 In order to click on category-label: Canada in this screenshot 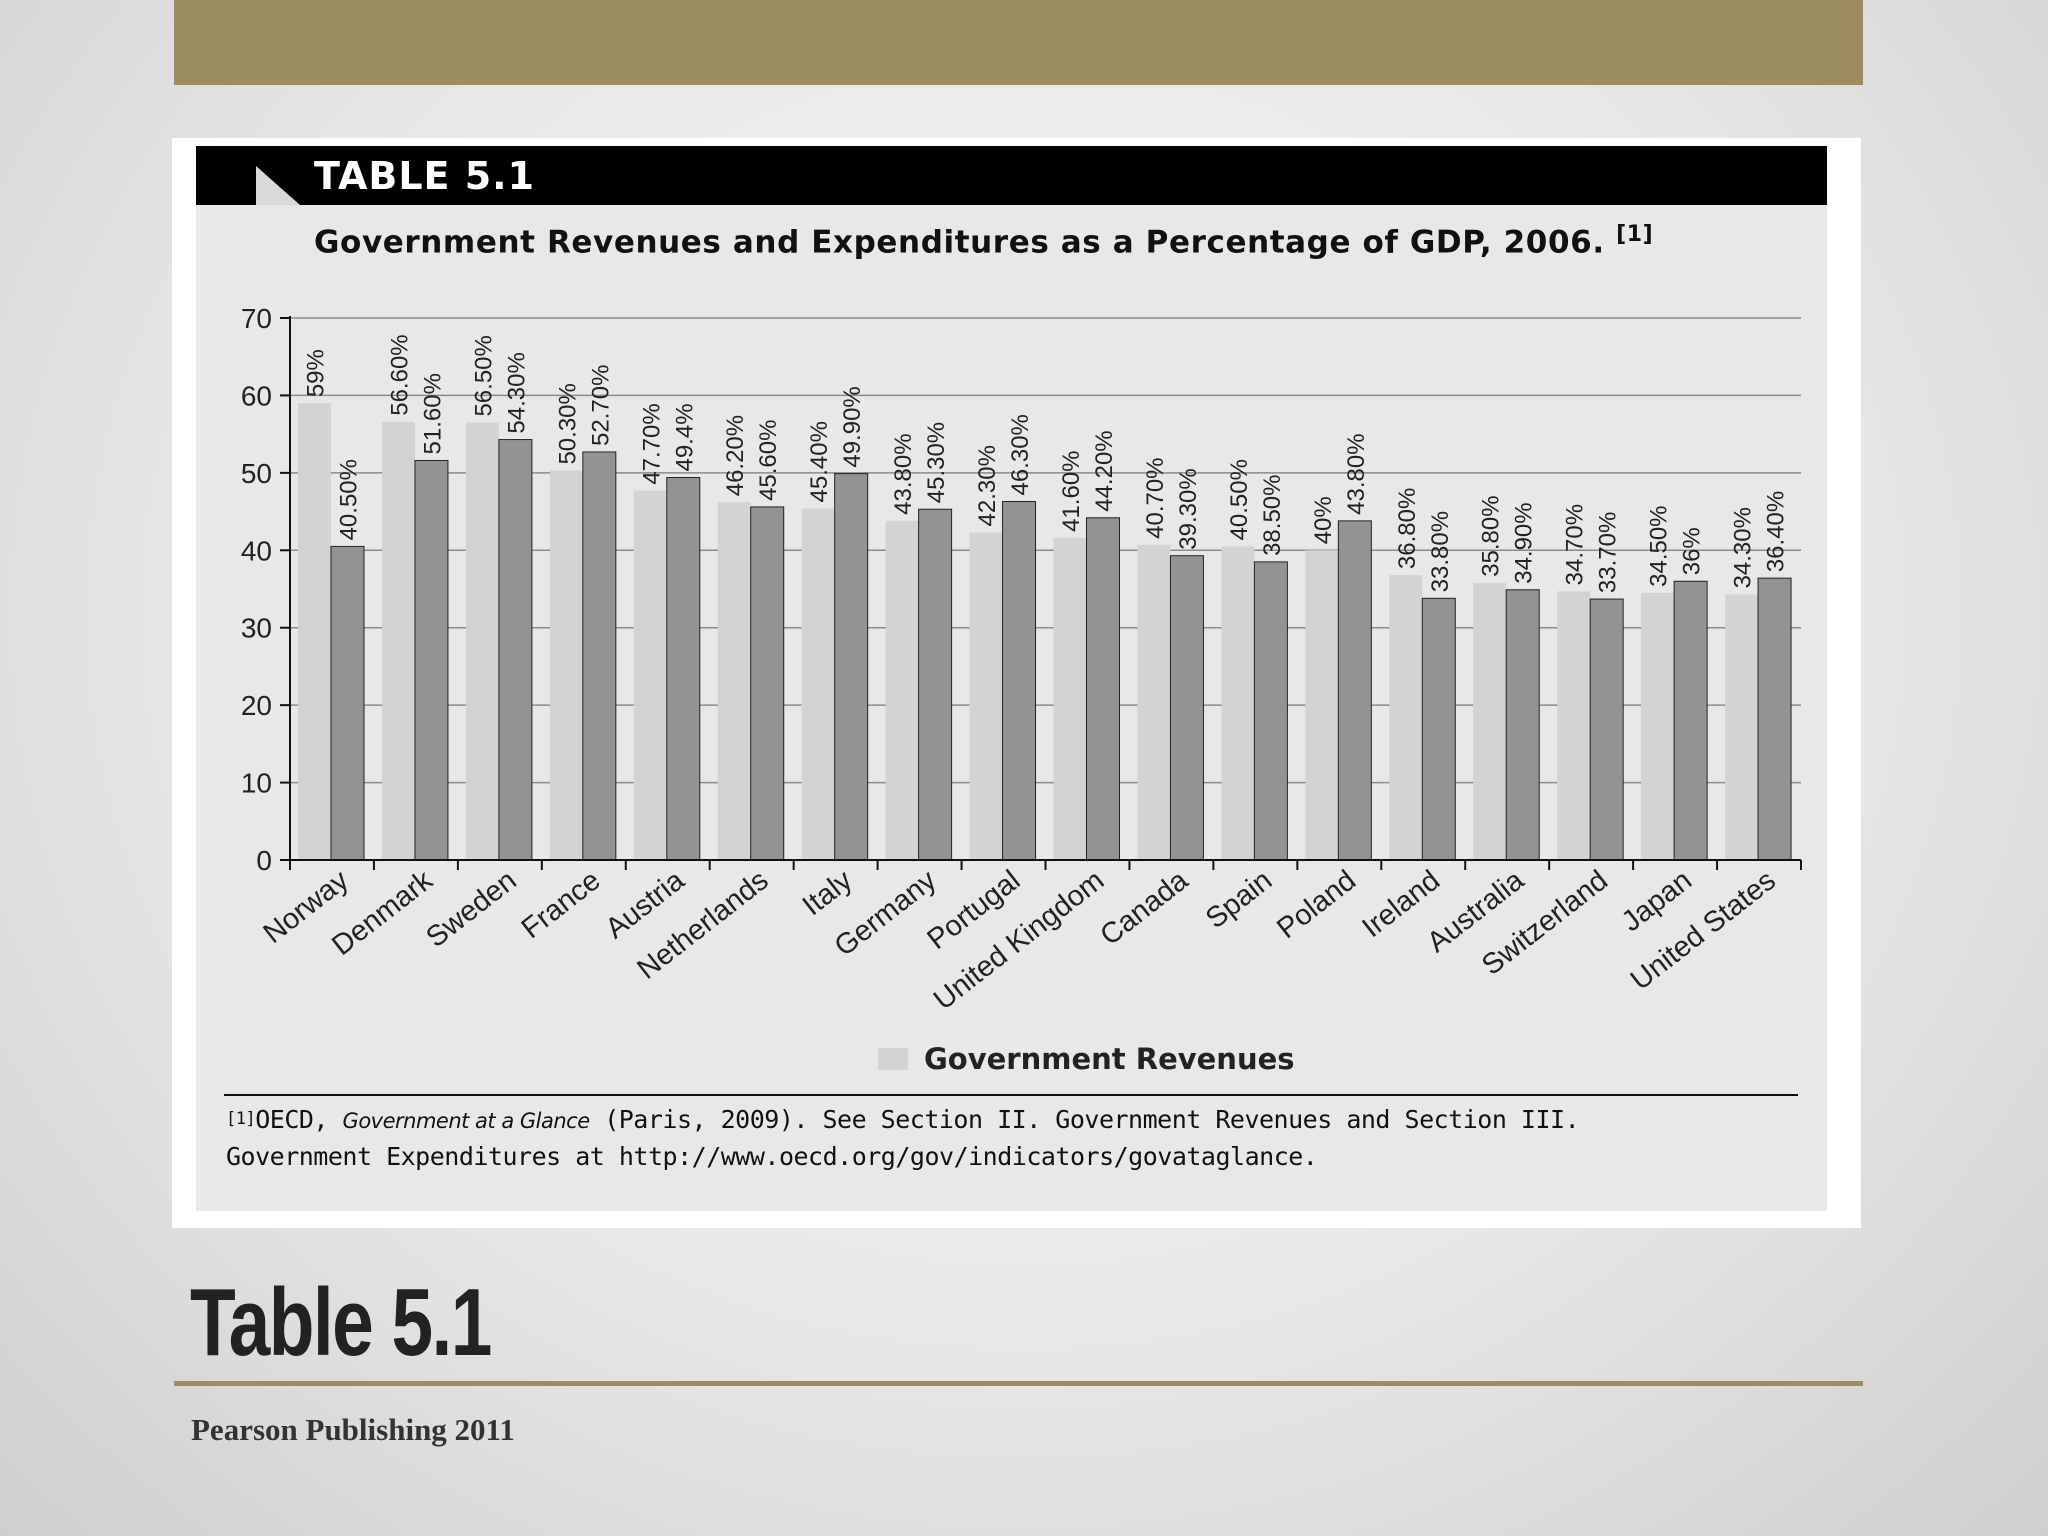, I will do `click(1144, 908)`.